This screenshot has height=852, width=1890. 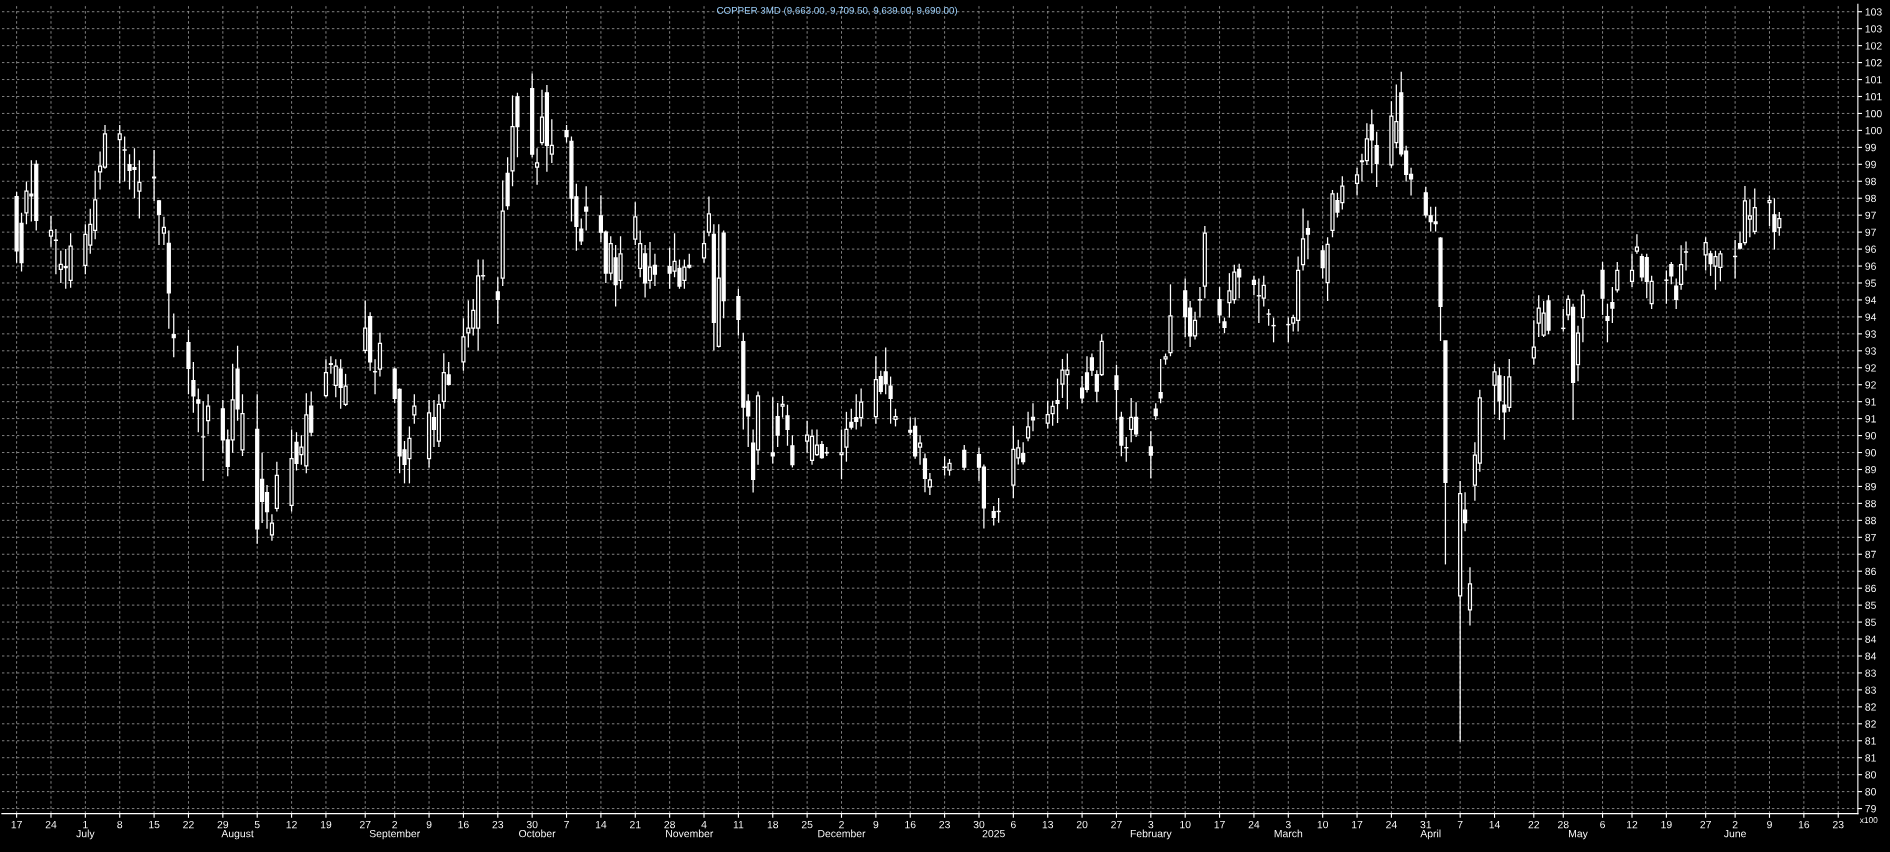 What do you see at coordinates (1082, 824) in the screenshot?
I see `x-tick-label: 20` at bounding box center [1082, 824].